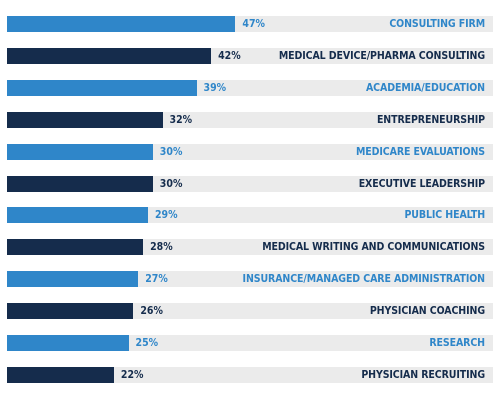 This screenshot has width=500, height=400. What do you see at coordinates (250, 343) in the screenshot?
I see `bar-row: 25% RESEARCH` at bounding box center [250, 343].